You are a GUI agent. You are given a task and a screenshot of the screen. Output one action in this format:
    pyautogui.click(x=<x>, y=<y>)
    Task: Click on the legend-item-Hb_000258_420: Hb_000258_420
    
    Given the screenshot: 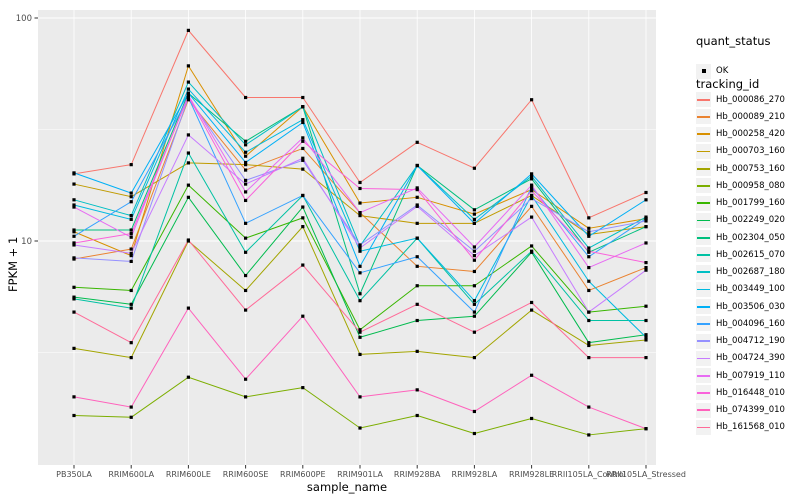 What is the action you would take?
    pyautogui.click(x=740, y=134)
    